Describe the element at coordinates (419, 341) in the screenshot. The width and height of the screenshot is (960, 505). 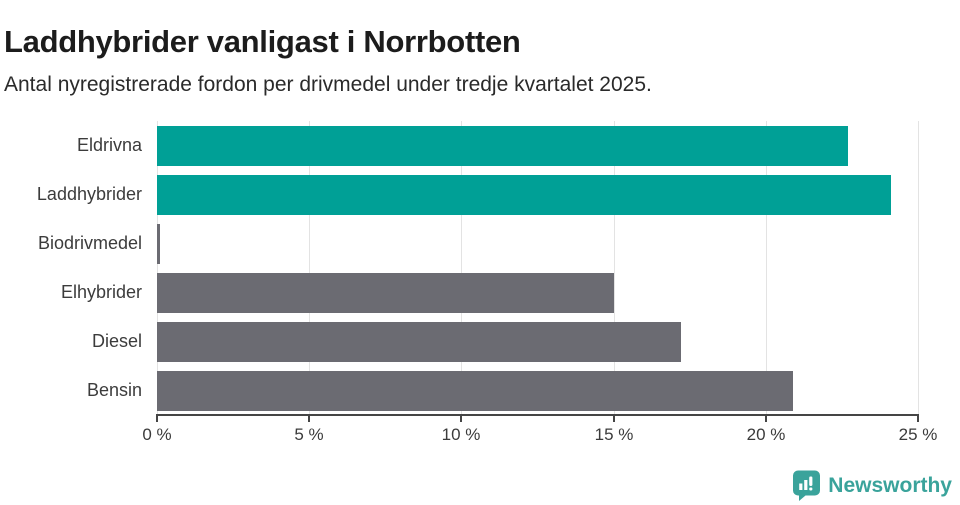
I see `bar-diesel` at that location.